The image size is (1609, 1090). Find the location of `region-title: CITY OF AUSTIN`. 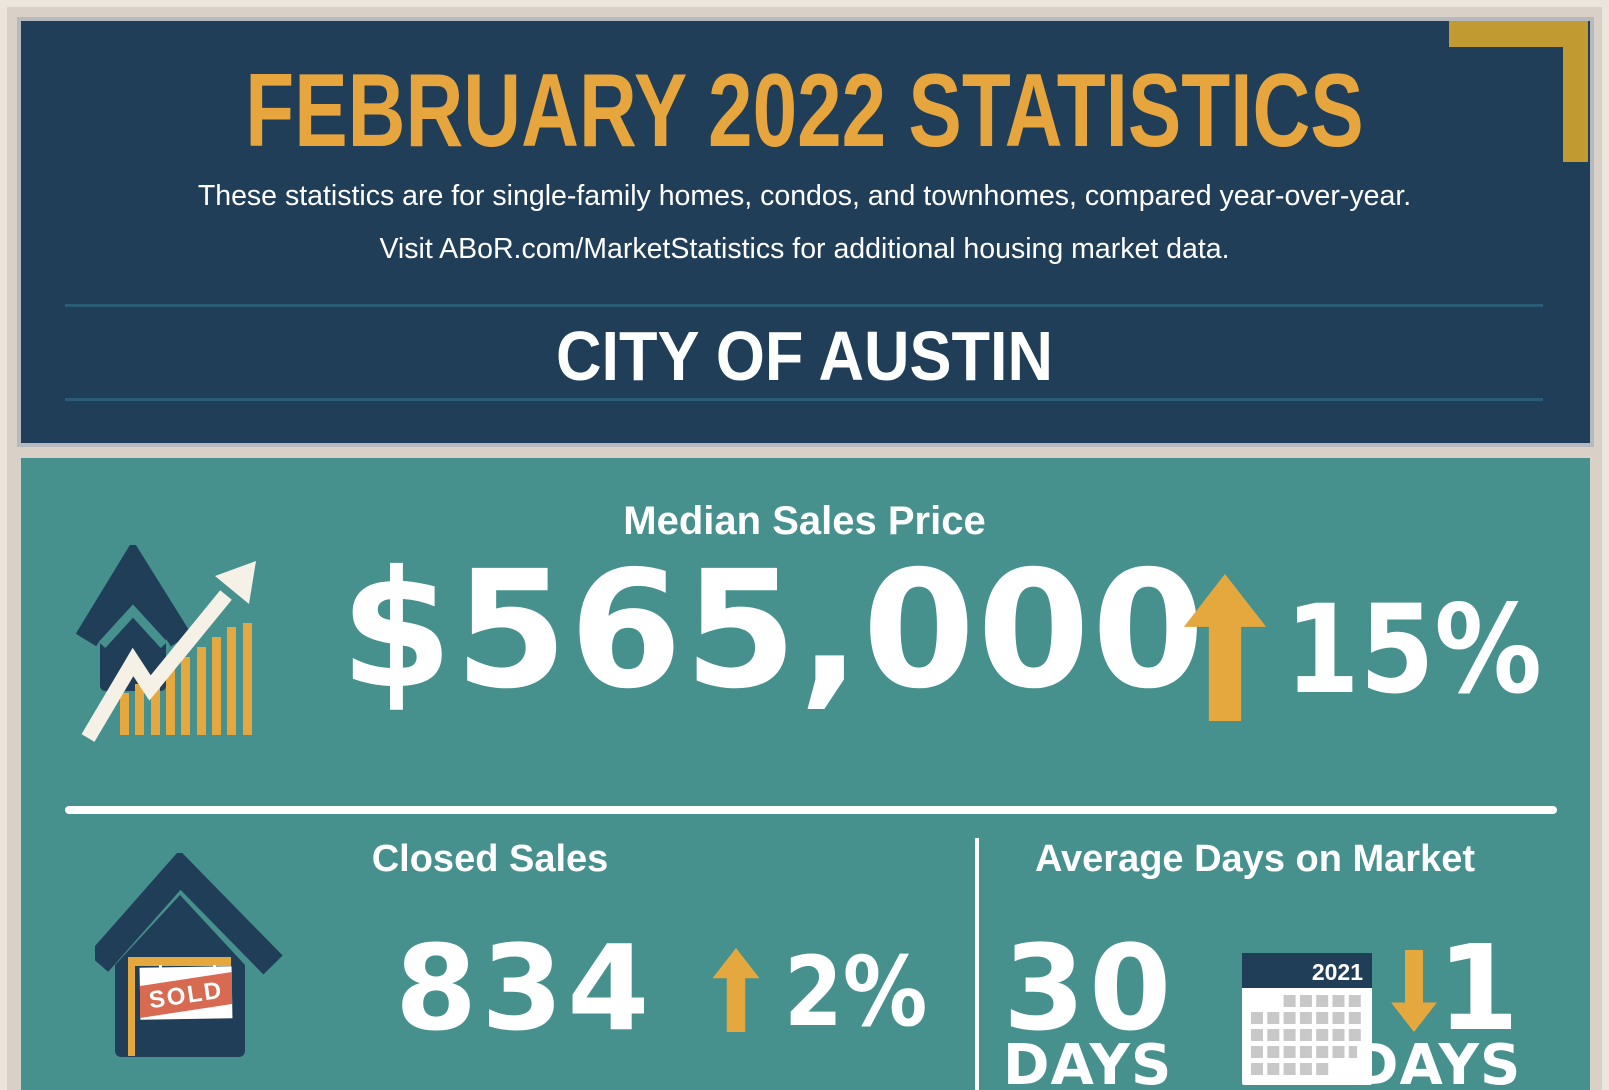

region-title: CITY OF AUSTIN is located at coordinates (804, 356).